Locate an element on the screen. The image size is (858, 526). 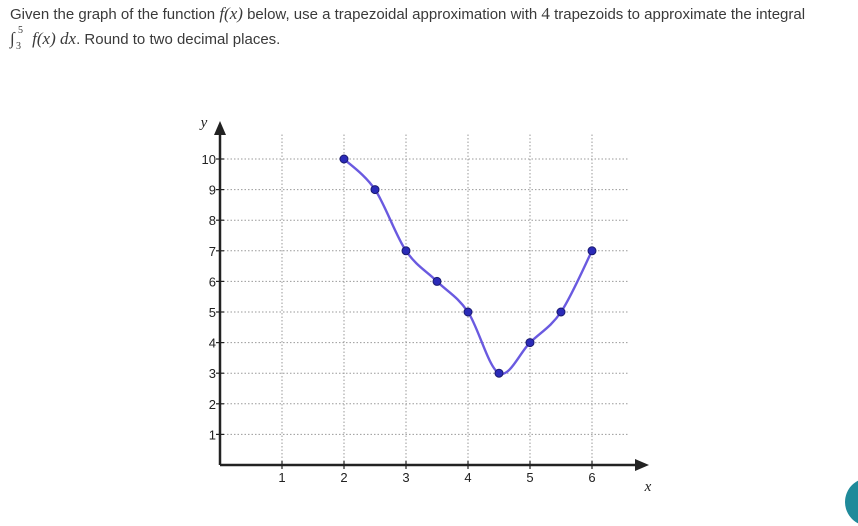
x-tick-label: 1 is located at coordinates (281, 477).